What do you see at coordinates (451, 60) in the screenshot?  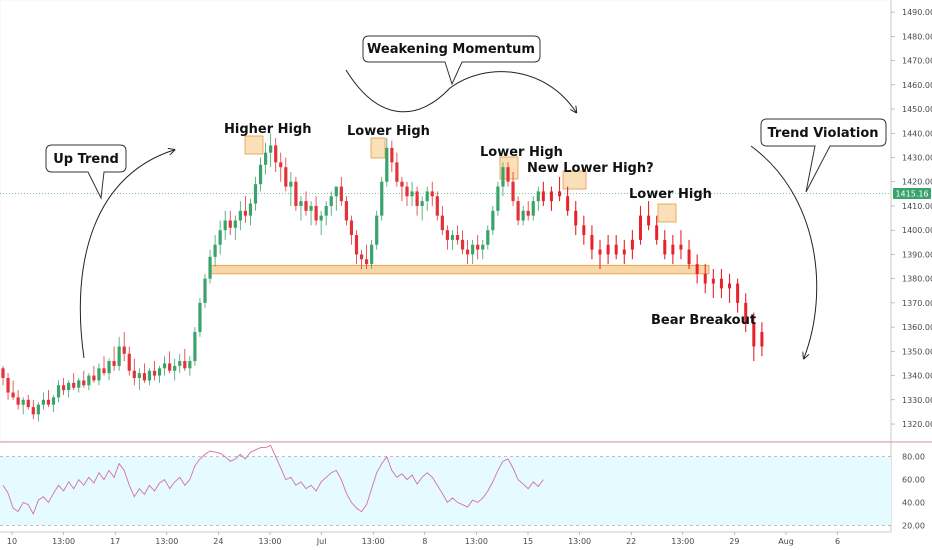 I see `callout-weakening-momentum: Weakening Momentum` at bounding box center [451, 60].